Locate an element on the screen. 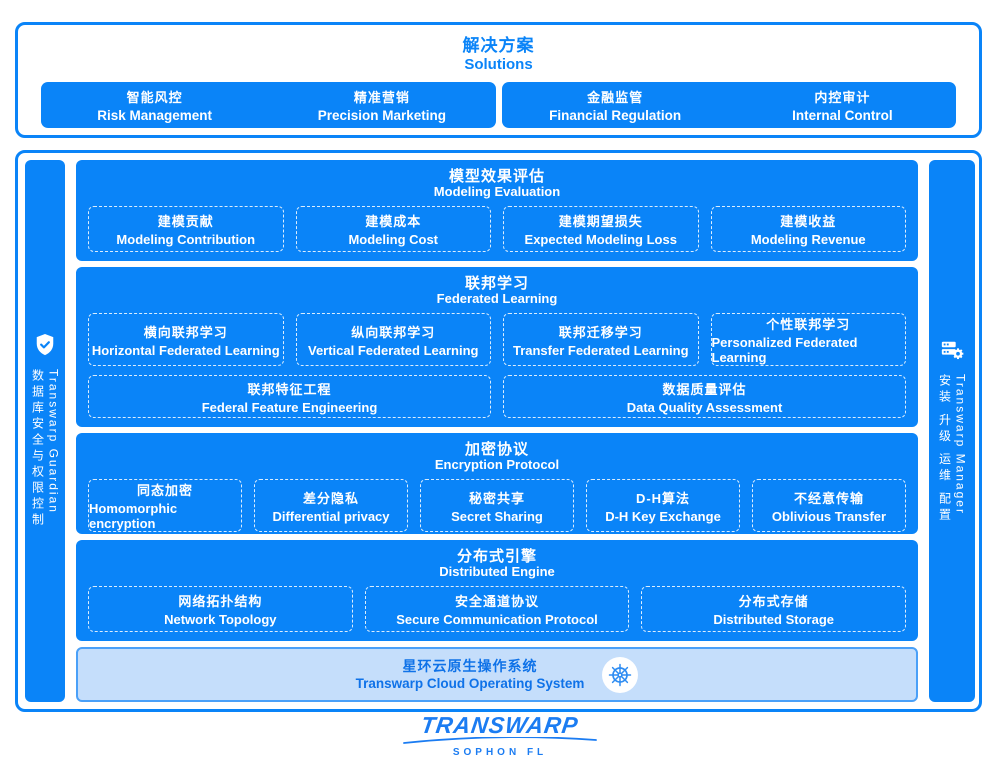 The width and height of the screenshot is (1000, 778). layer-title: 模型效果评估 Modeling Evaluation is located at coordinates (497, 184).